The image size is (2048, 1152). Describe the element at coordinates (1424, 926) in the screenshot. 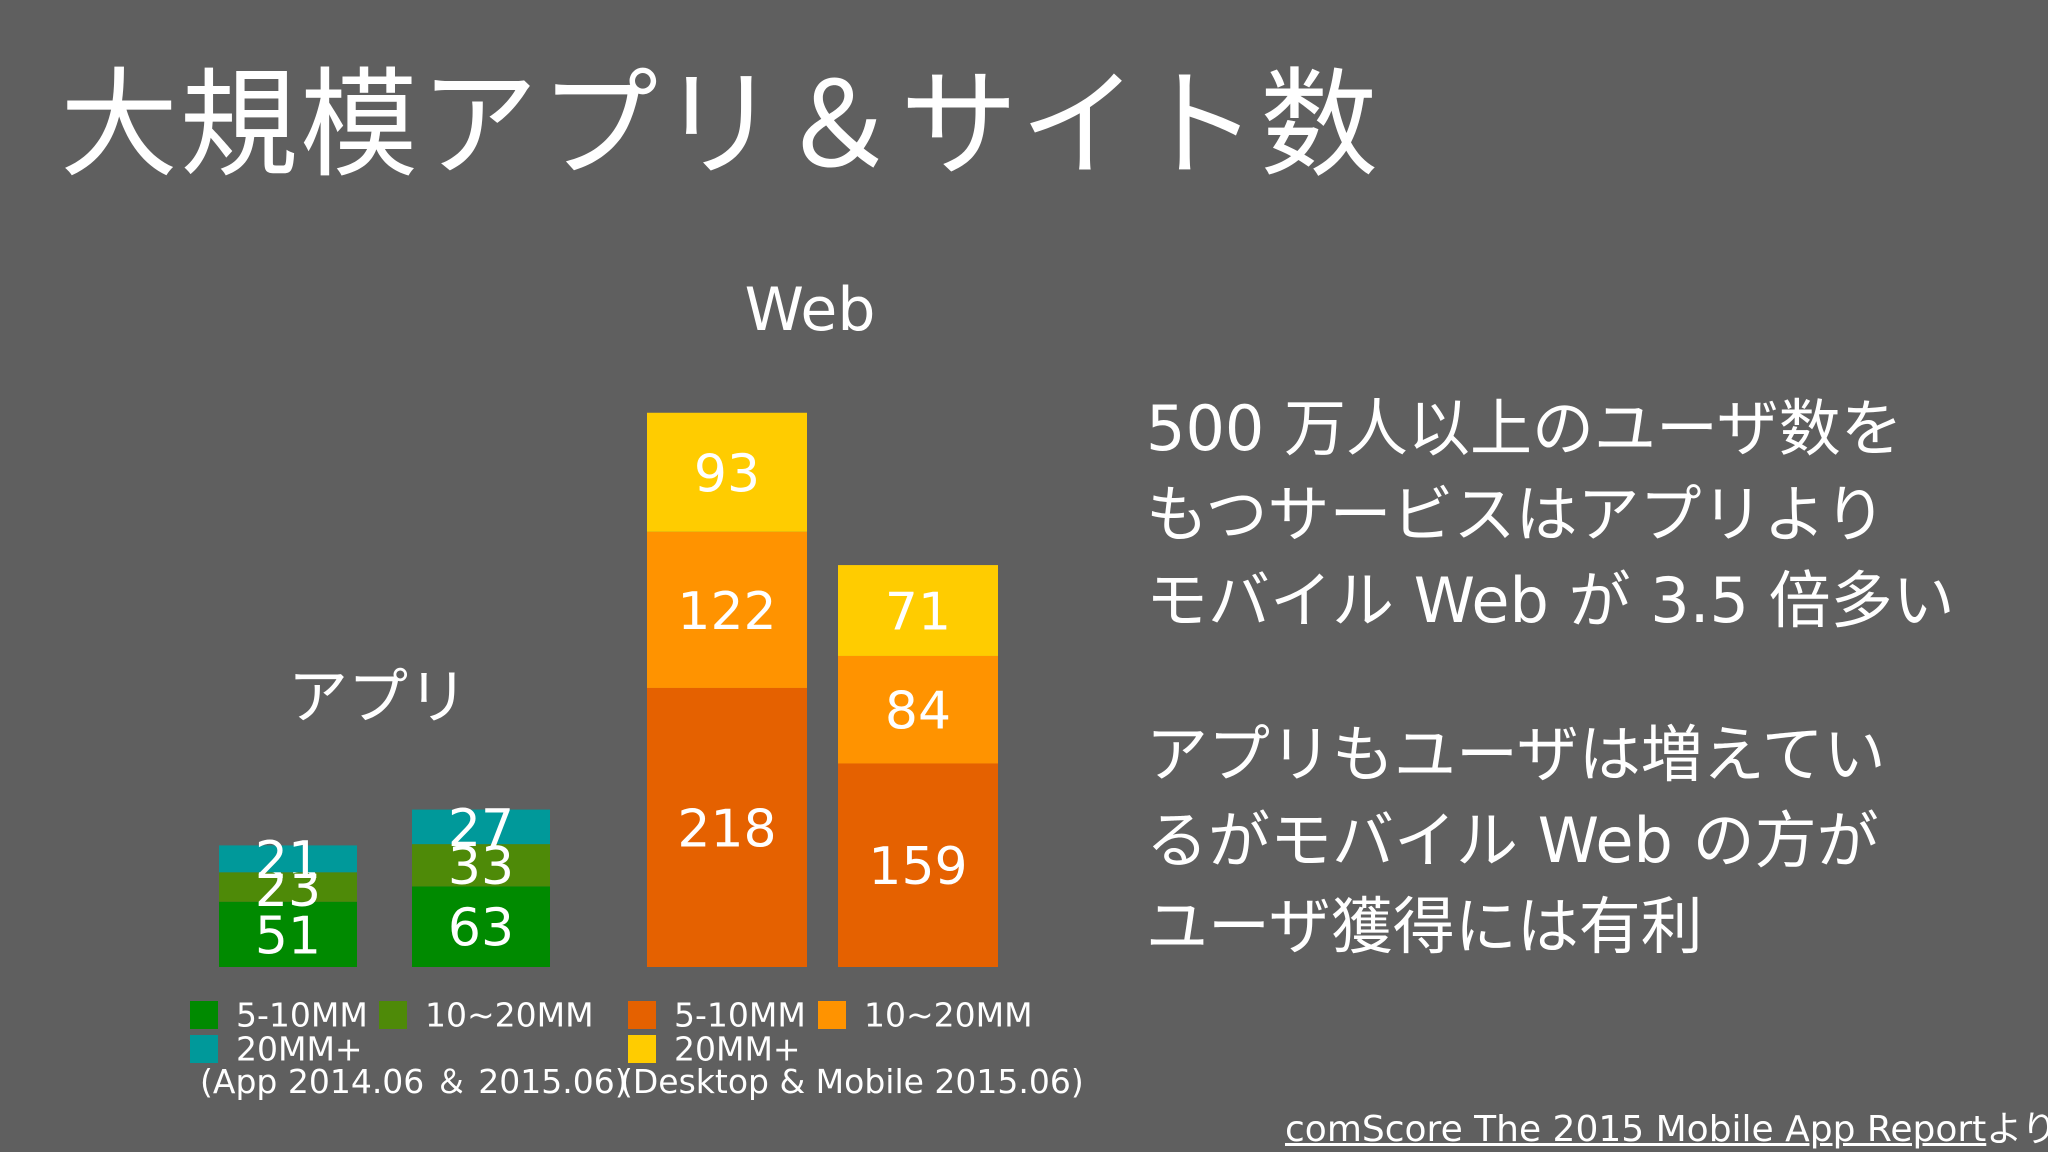

I see `body-line: ユーザ獲得には有利` at that location.